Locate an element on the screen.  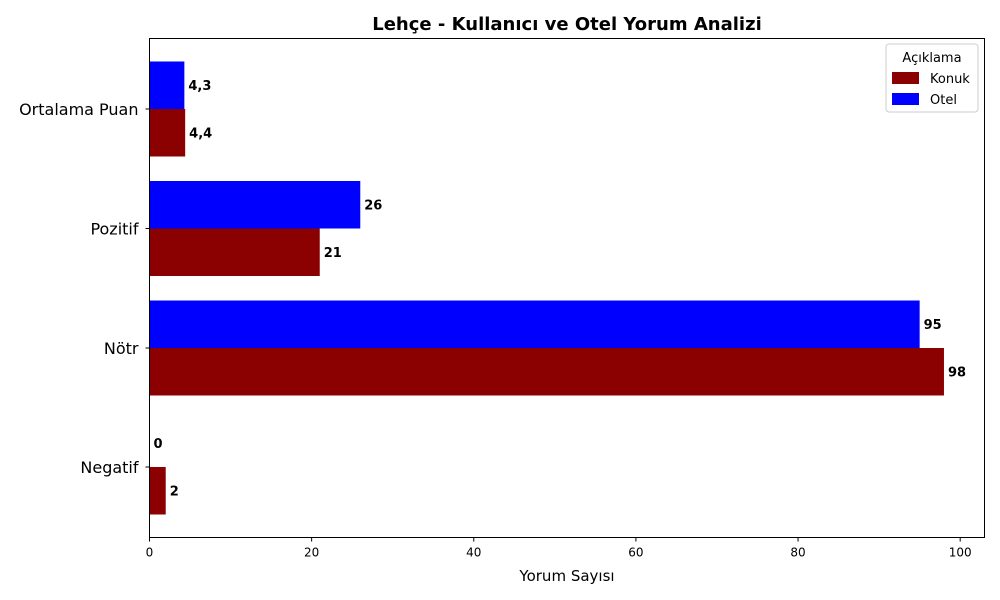
legend: Açıklama Konuk Otel is located at coordinates (932, 78).